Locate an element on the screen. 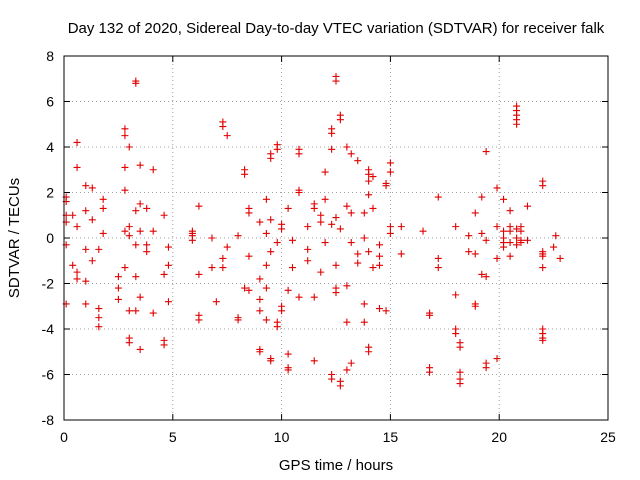 This screenshot has width=640, height=480. y-tick-label: 2 is located at coordinates (50, 193).